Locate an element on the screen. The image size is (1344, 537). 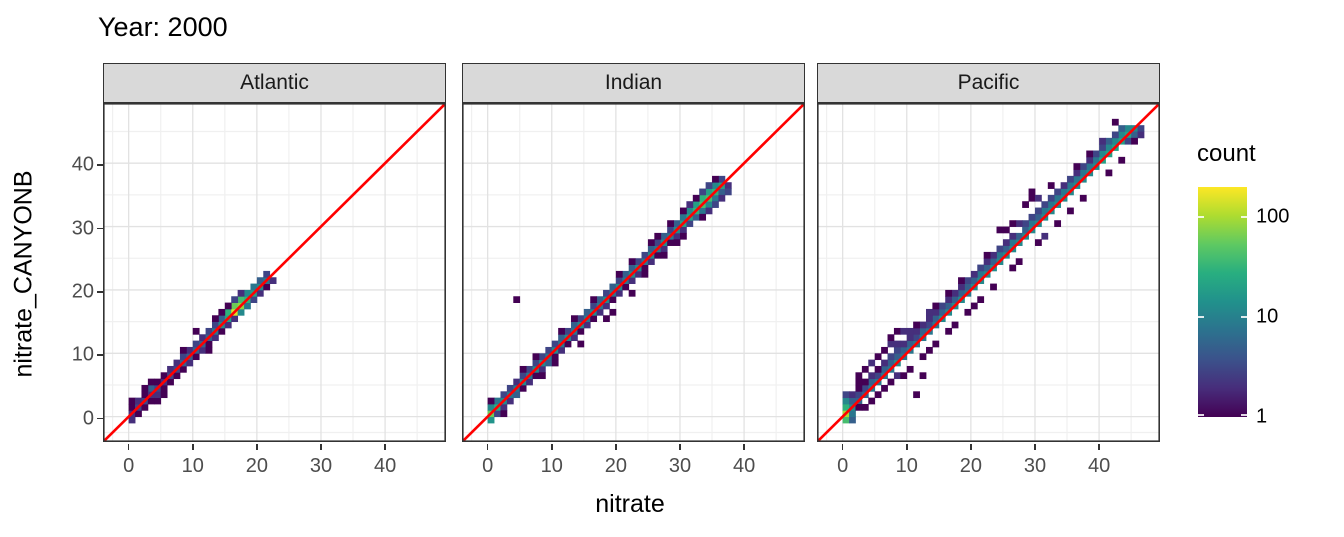
facet-strip-label: Indian is located at coordinates (633, 82).